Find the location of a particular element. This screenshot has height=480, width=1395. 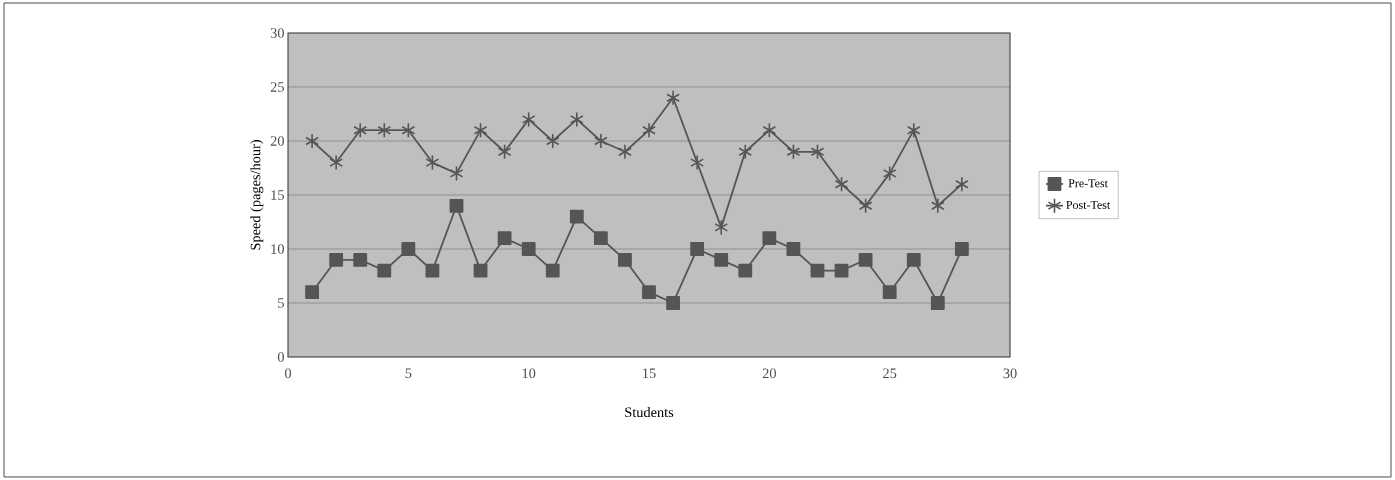

legend-label: Post-Test is located at coordinates (1088, 204).